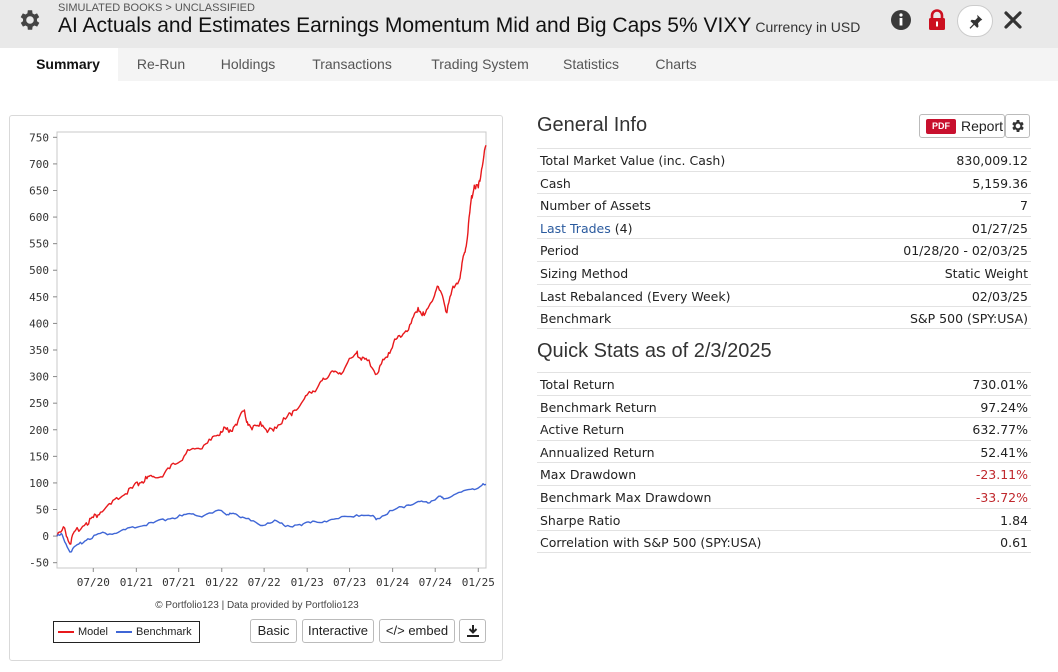  I want to click on table-row: Period 01/28/20 - 02/03/25, so click(784, 249).